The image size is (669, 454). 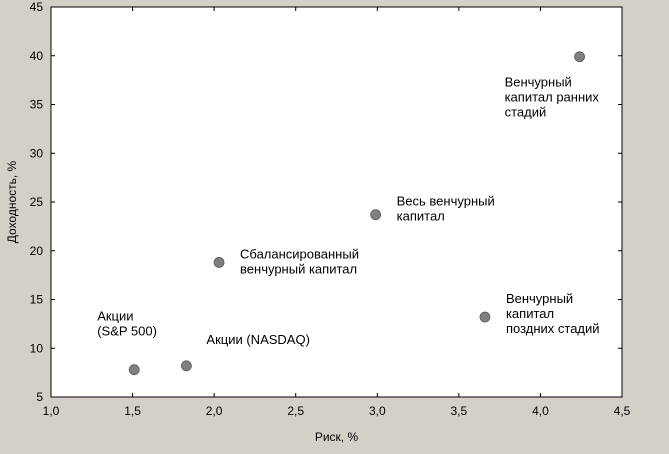 I want to click on y-tick-label: 30, so click(x=37, y=153).